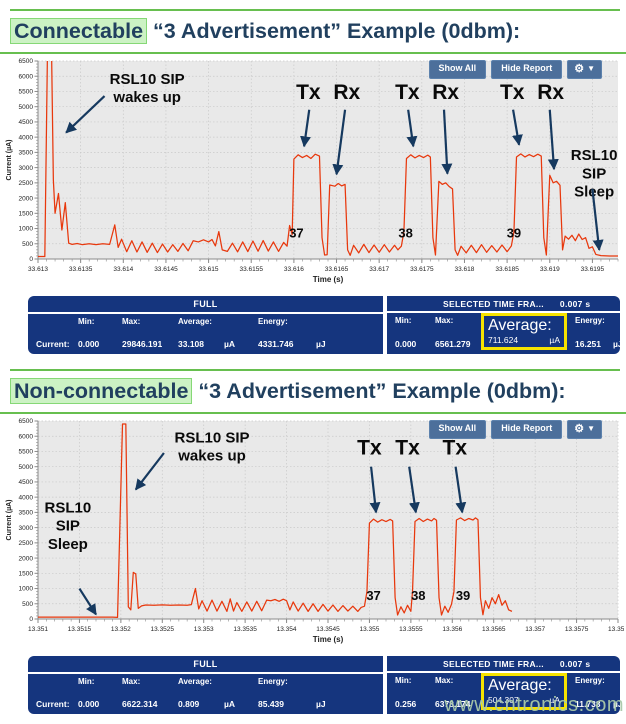 This screenshot has width=626, height=724. Describe the element at coordinates (507, 269) in the screenshot. I see `svg-text: 33.6185` at that location.